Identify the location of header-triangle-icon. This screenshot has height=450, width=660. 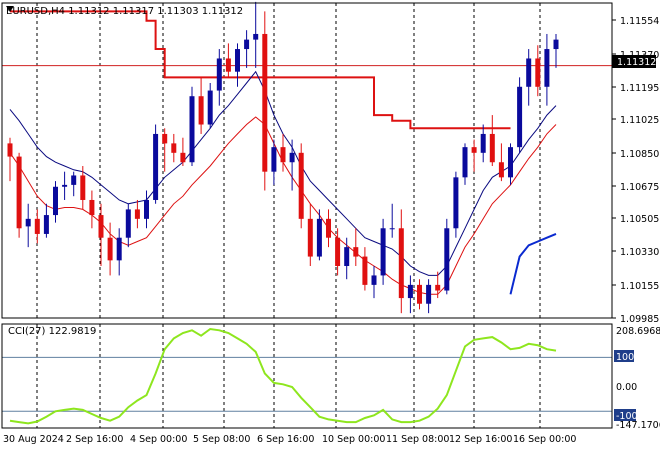
(10, 9).